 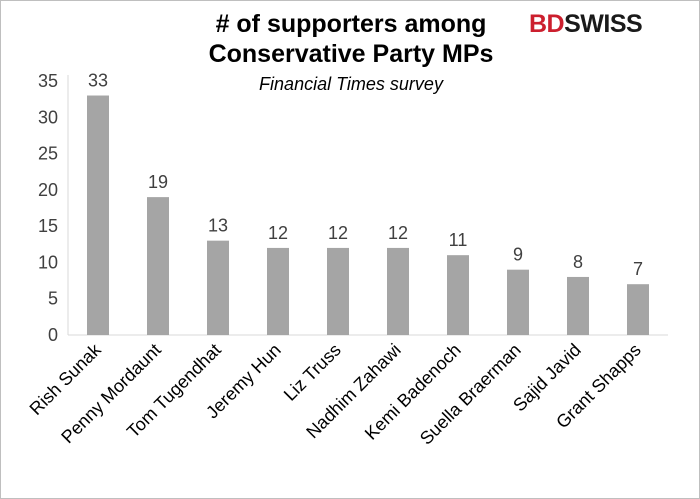 What do you see at coordinates (158, 182) in the screenshot?
I see `data-label: 19` at bounding box center [158, 182].